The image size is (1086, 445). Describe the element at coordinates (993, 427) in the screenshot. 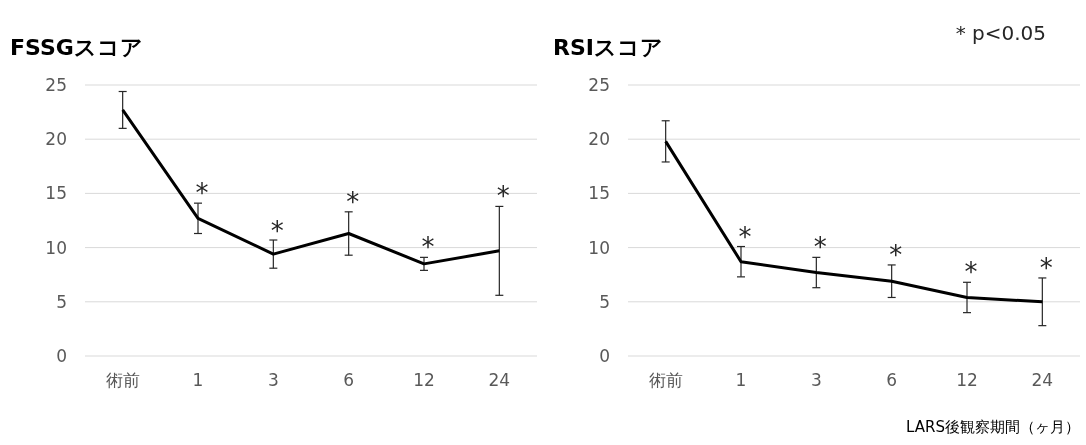

I see `x-axis-title: LARS後観察期間（ヶ月）` at that location.